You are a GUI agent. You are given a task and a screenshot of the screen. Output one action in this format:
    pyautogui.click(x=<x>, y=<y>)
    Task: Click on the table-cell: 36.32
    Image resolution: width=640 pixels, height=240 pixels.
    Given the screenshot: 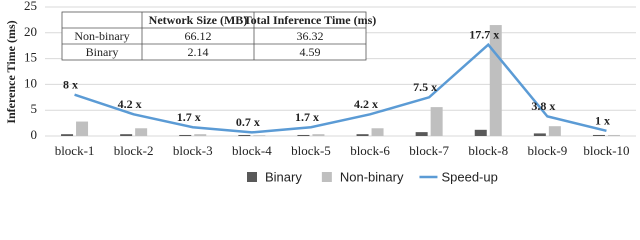 What is the action you would take?
    pyautogui.click(x=310, y=36)
    